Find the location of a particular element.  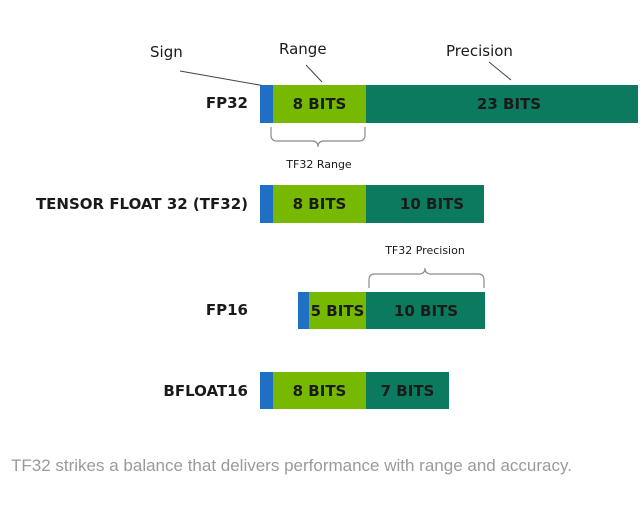

bfloat16-mantissa-label: 7 BITS is located at coordinates (408, 391).